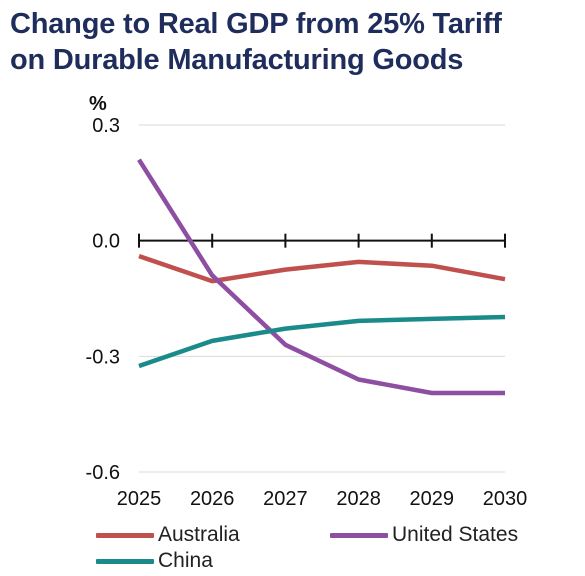 This screenshot has width=585, height=576. I want to click on legend: Australia United States China, so click(292, 547).